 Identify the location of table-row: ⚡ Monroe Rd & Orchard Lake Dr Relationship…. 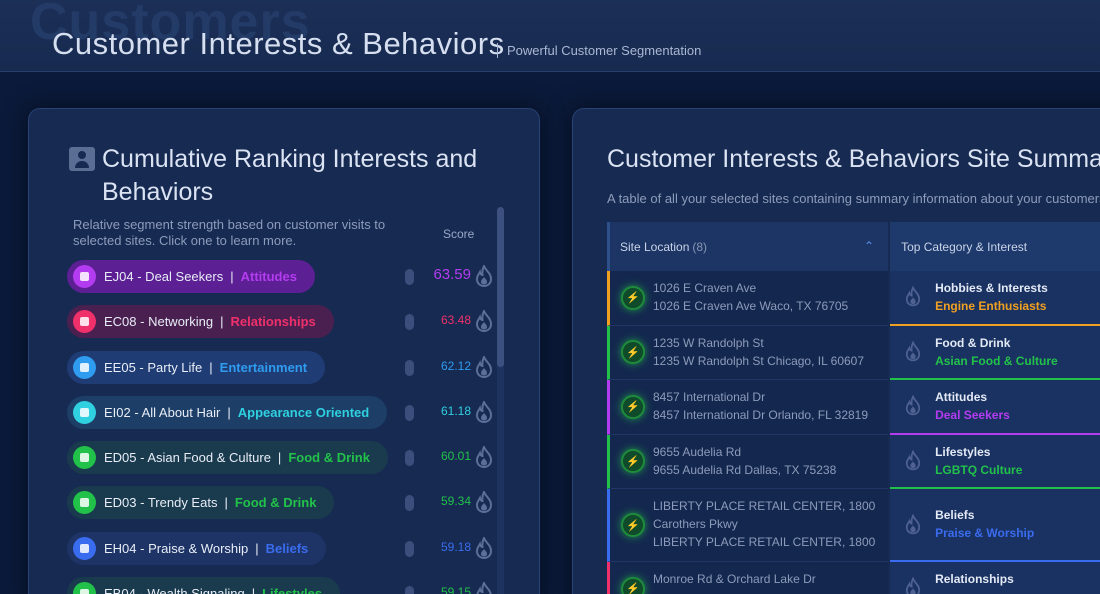
(853, 578).